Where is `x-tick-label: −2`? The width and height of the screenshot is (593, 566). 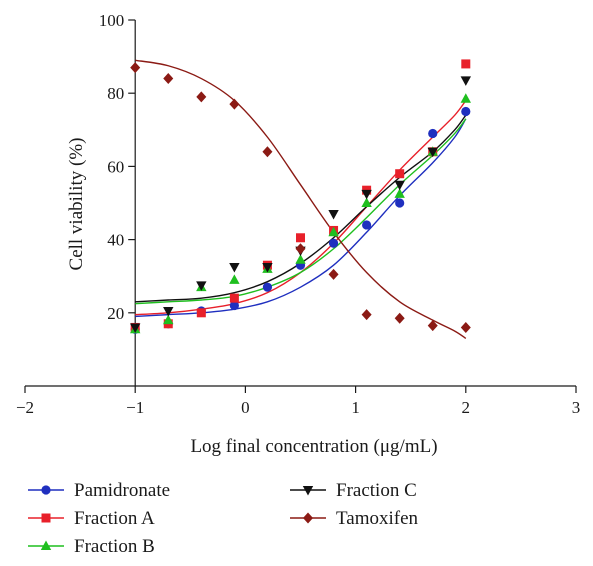
x-tick-label: −2 is located at coordinates (25, 407).